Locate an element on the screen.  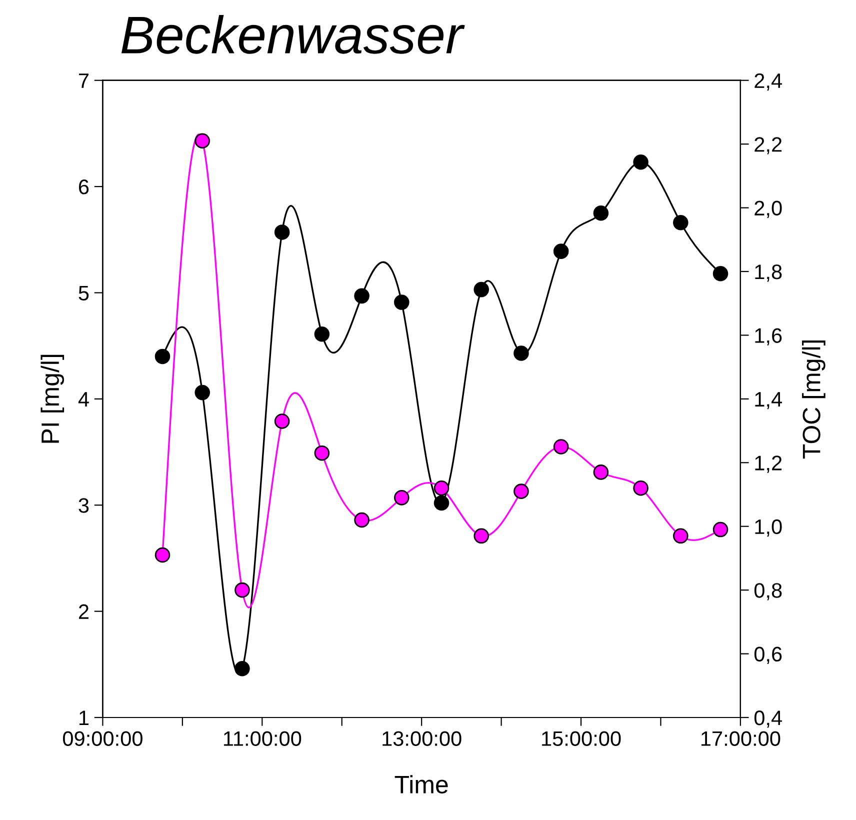
y2-tick-label: 1,0 is located at coordinates (768, 528).